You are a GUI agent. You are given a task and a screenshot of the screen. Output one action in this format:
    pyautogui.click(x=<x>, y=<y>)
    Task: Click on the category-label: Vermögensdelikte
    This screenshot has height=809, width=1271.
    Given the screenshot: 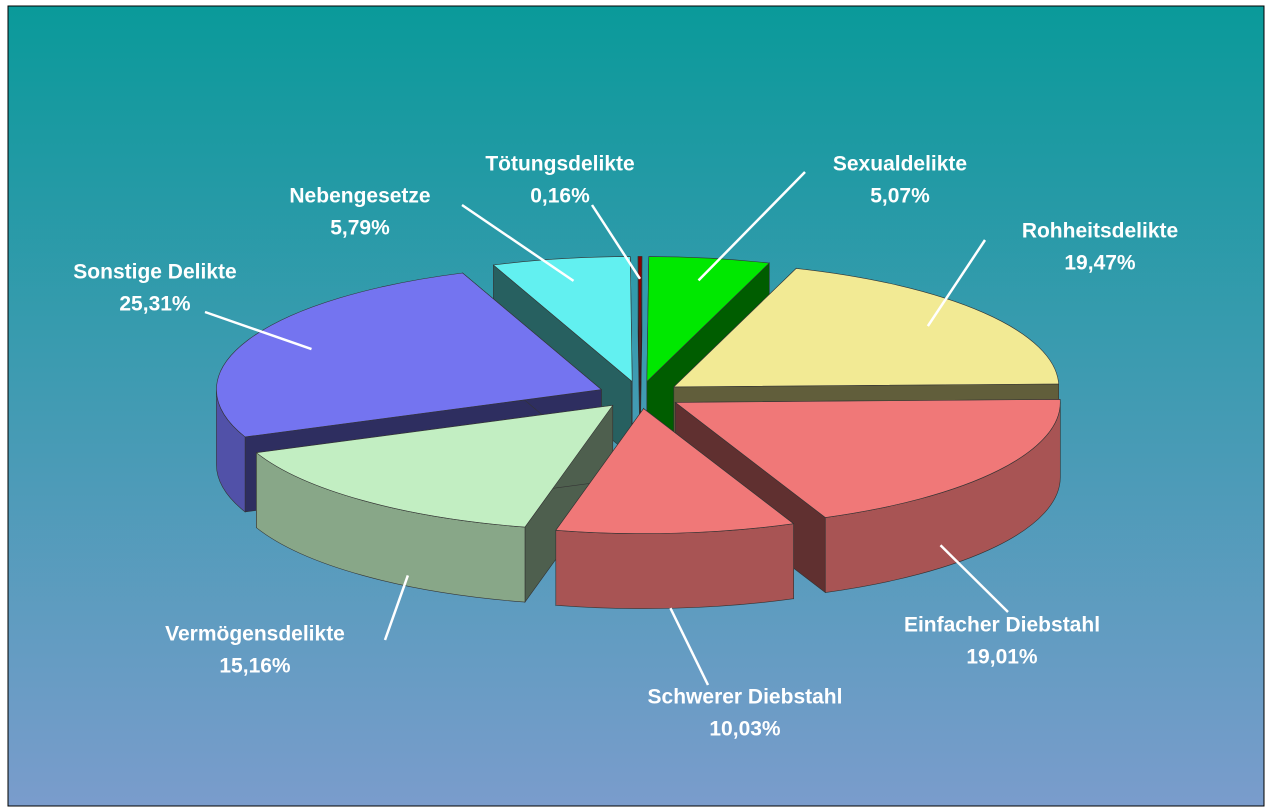 What is the action you would take?
    pyautogui.click(x=255, y=634)
    